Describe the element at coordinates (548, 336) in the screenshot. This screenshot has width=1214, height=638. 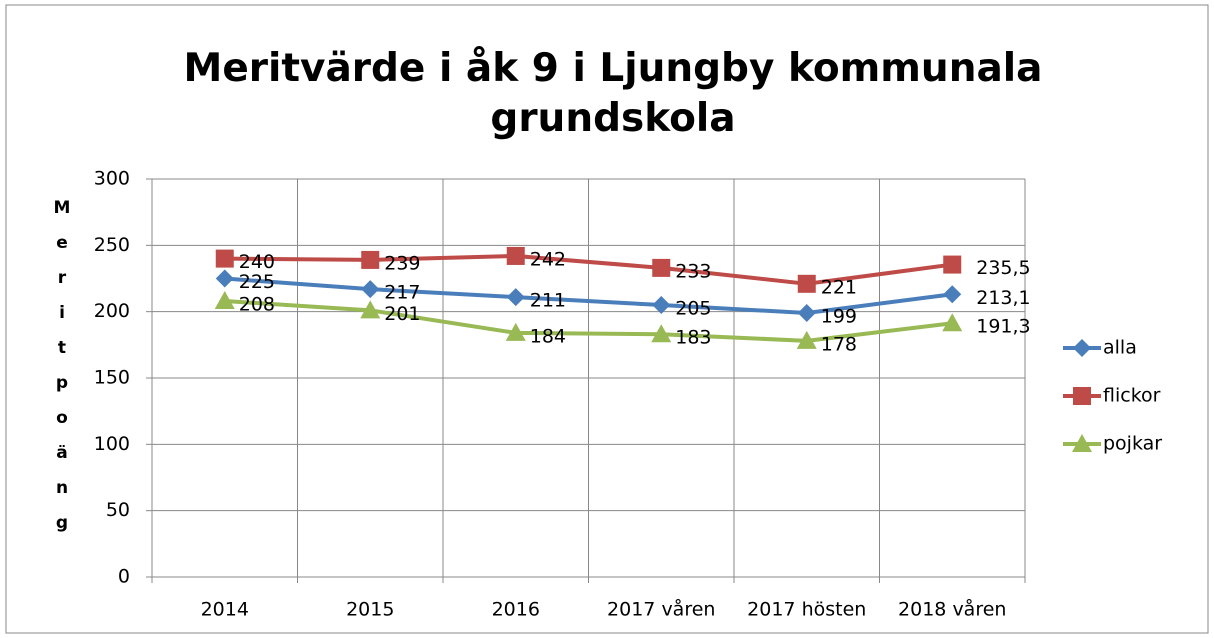
I see `data-label: 184` at that location.